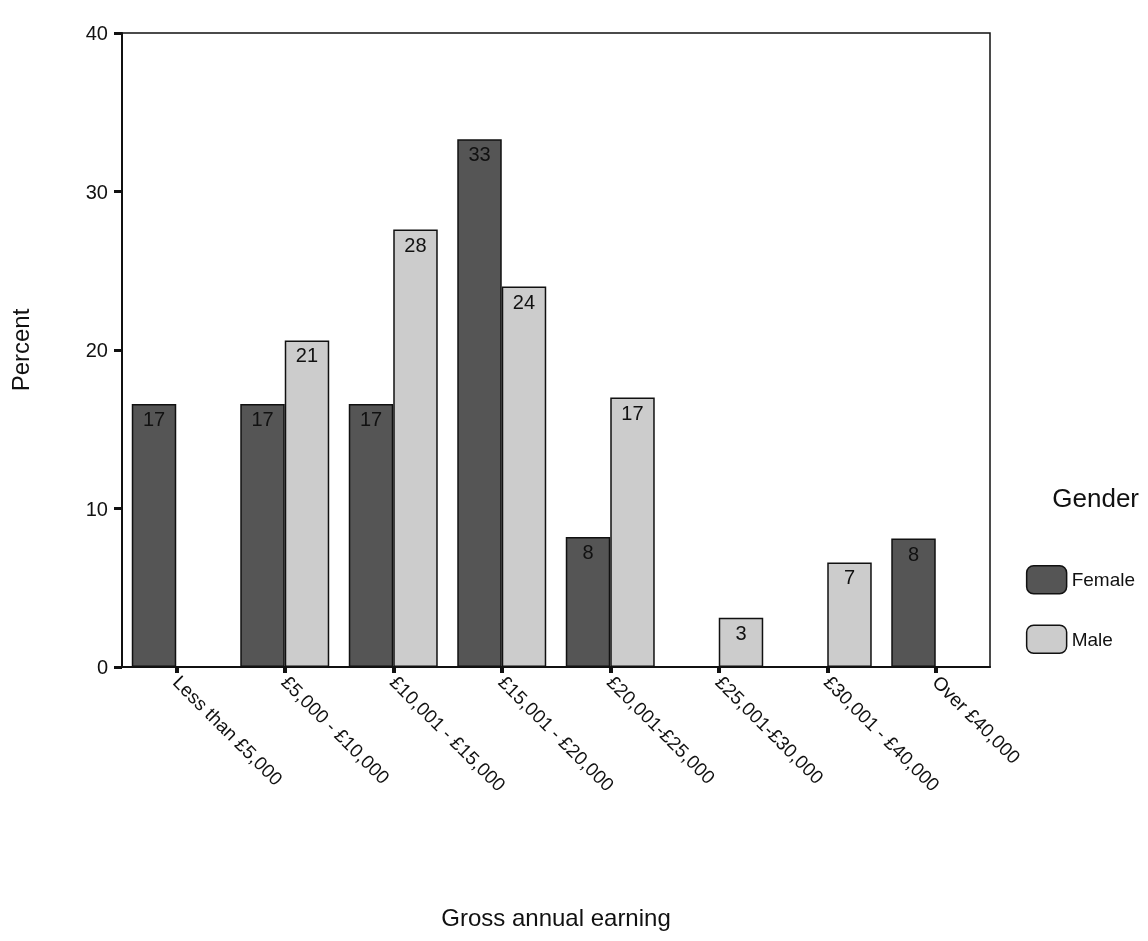  What do you see at coordinates (479, 154) in the screenshot?
I see `data-label: 33` at bounding box center [479, 154].